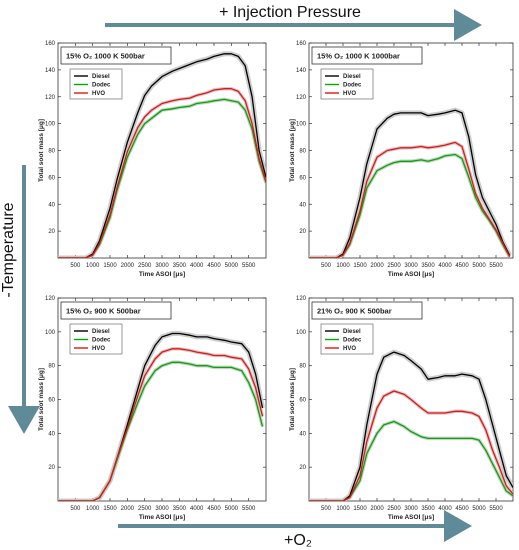  Describe the element at coordinates (302, 152) in the screenshot. I see `y-tick-label: 80` at that location.